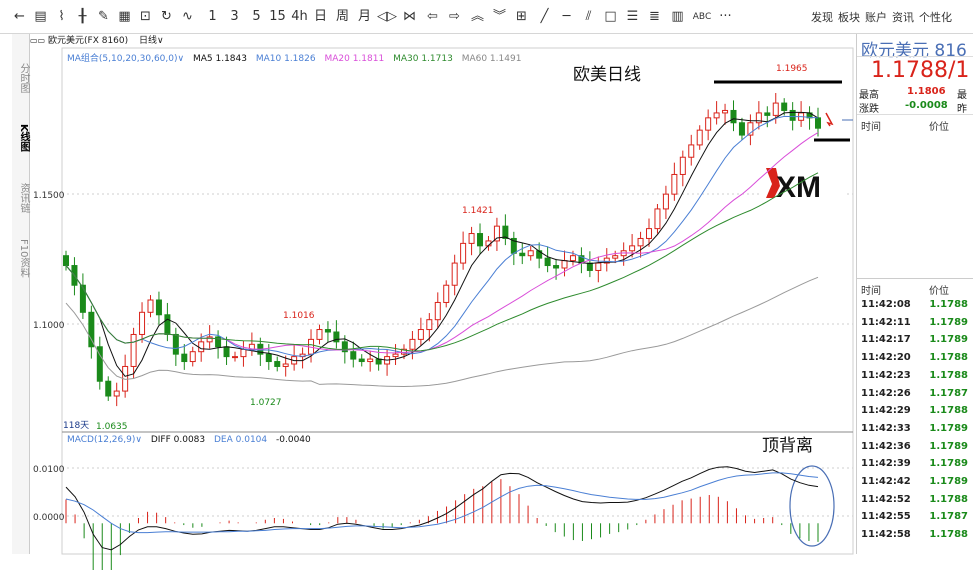  I want to click on period-day-button: 日, so click(320, 16).